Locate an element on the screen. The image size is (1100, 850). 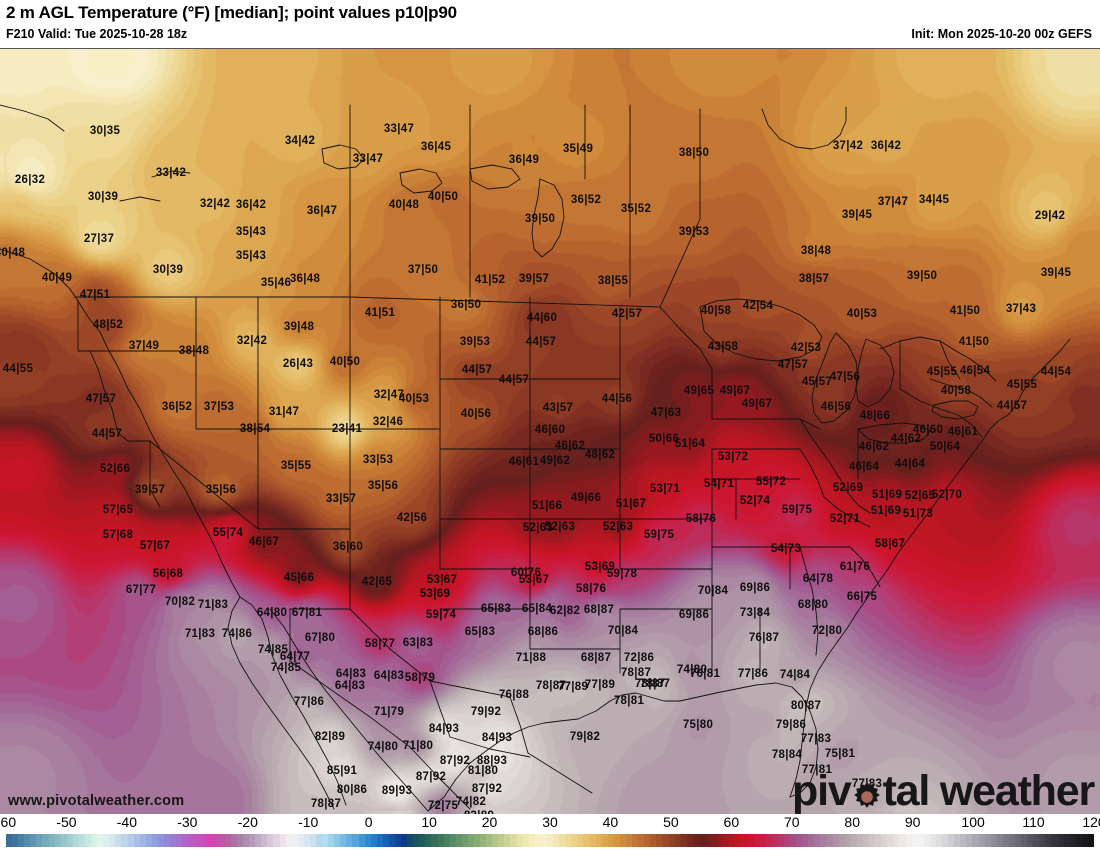
point-value-label: 62|82 is located at coordinates (565, 611).